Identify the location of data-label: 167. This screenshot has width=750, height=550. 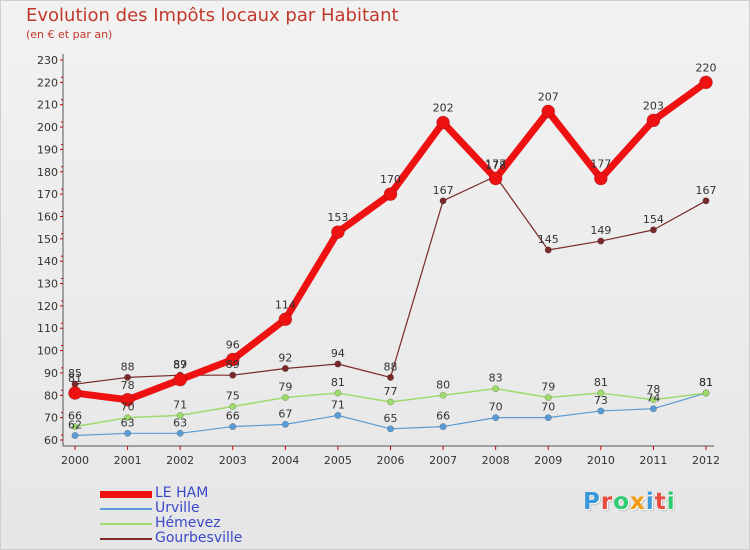
(443, 190).